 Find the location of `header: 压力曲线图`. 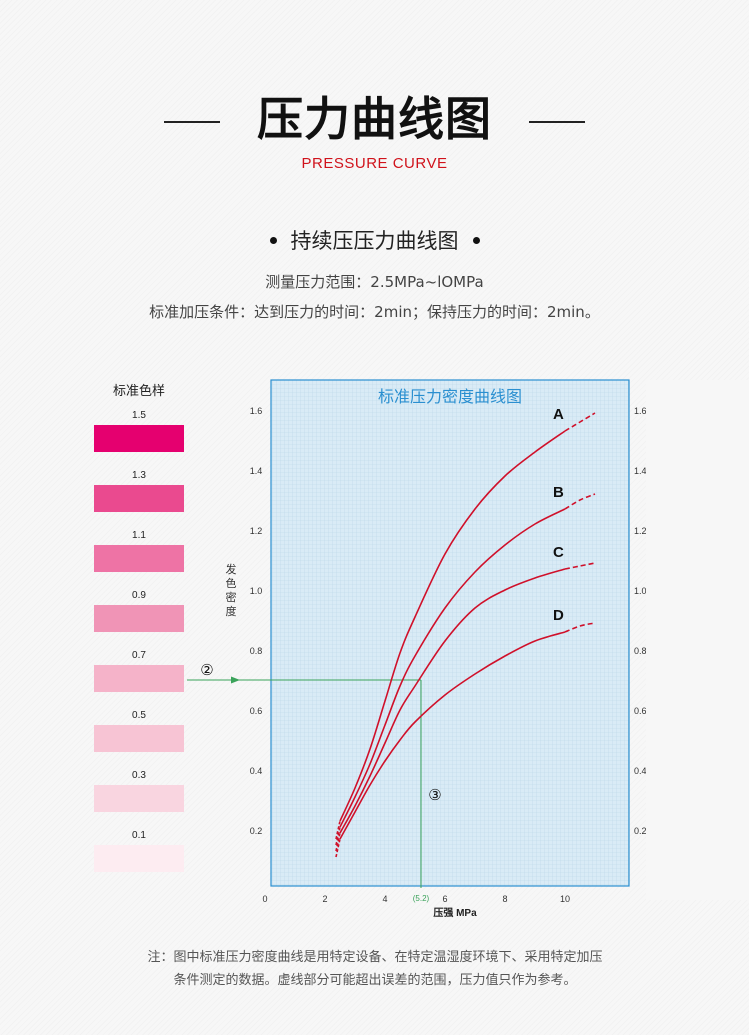

header: 压力曲线图 is located at coordinates (374, 119).